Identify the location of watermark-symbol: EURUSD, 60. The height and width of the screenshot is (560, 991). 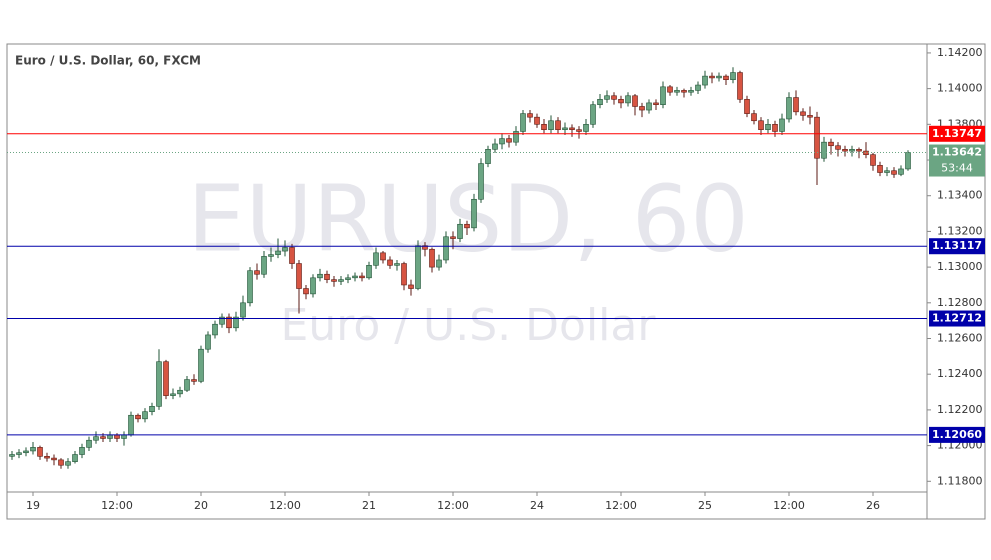
(468, 218).